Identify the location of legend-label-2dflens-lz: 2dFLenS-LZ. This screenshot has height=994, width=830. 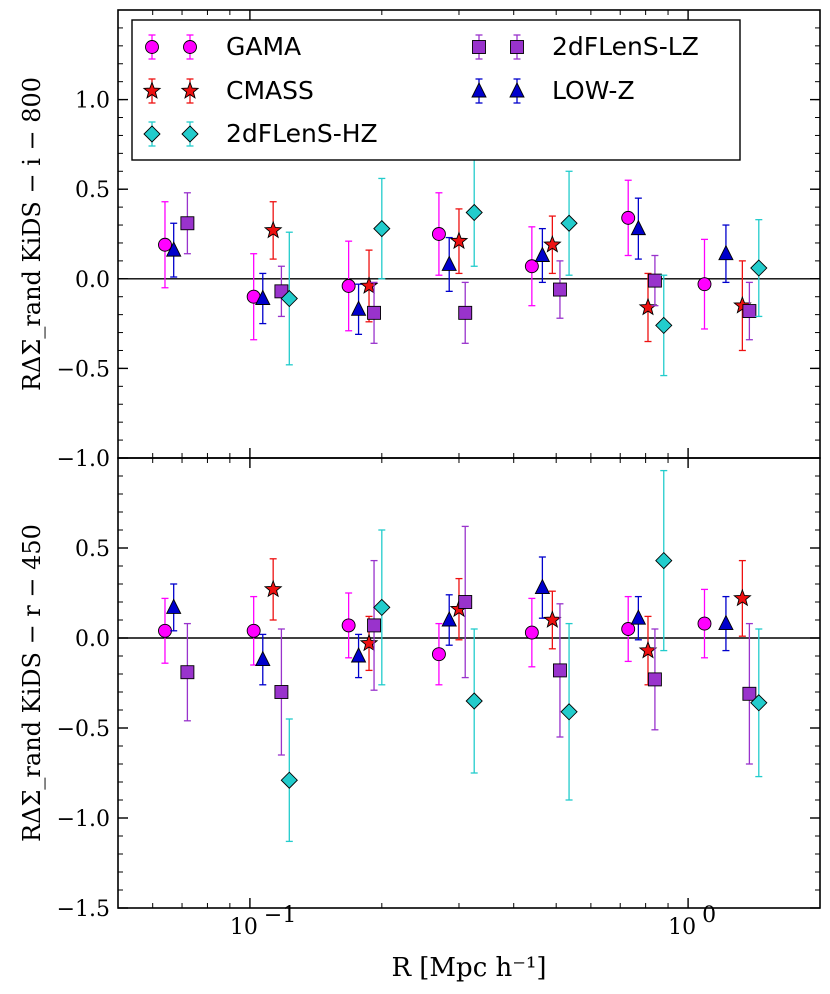
(625, 46).